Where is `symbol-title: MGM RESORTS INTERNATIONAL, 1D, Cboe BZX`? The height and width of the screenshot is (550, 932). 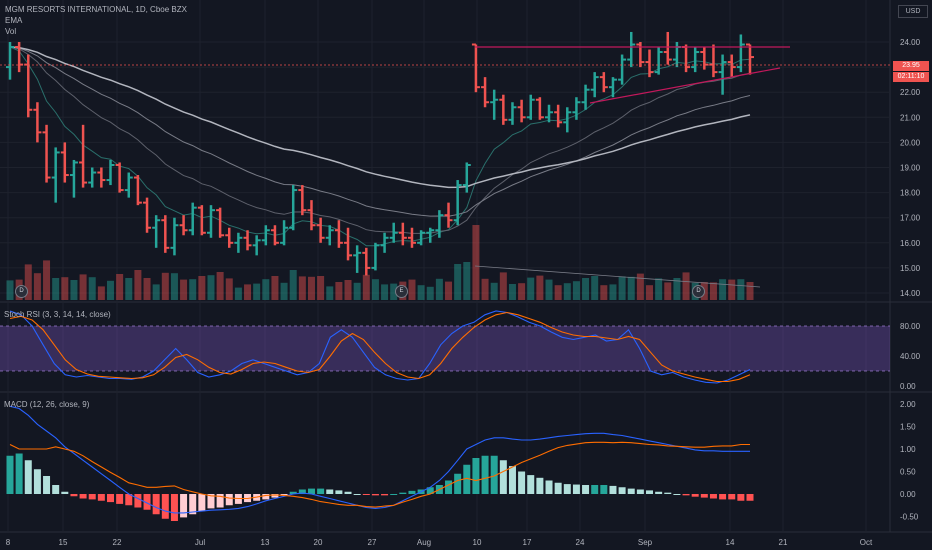 symbol-title: MGM RESORTS INTERNATIONAL, 1D, Cboe BZX is located at coordinates (96, 9).